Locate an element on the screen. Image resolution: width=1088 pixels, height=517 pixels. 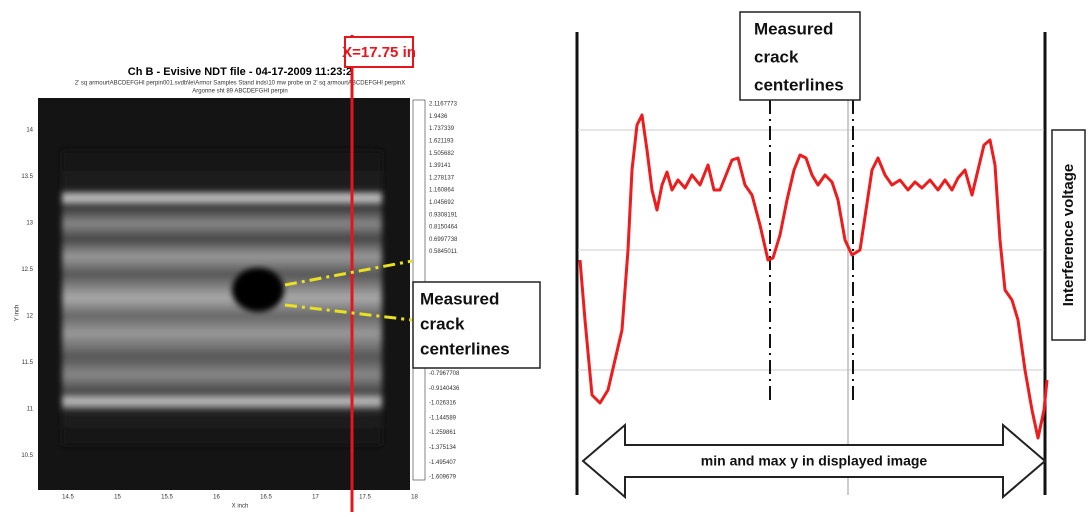
colorbar-label: -0.9140436 is located at coordinates (444, 389).